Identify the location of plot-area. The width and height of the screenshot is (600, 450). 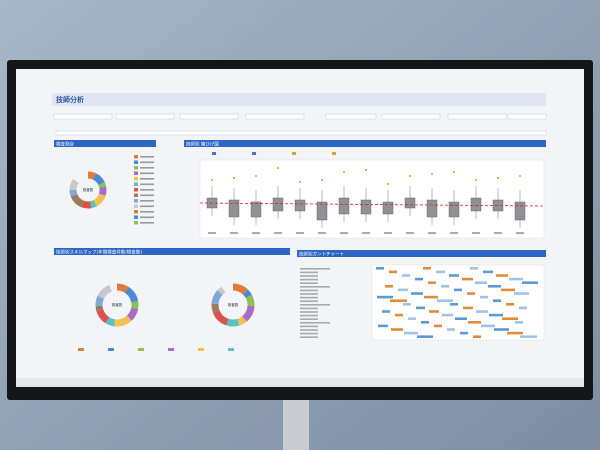
(372, 199).